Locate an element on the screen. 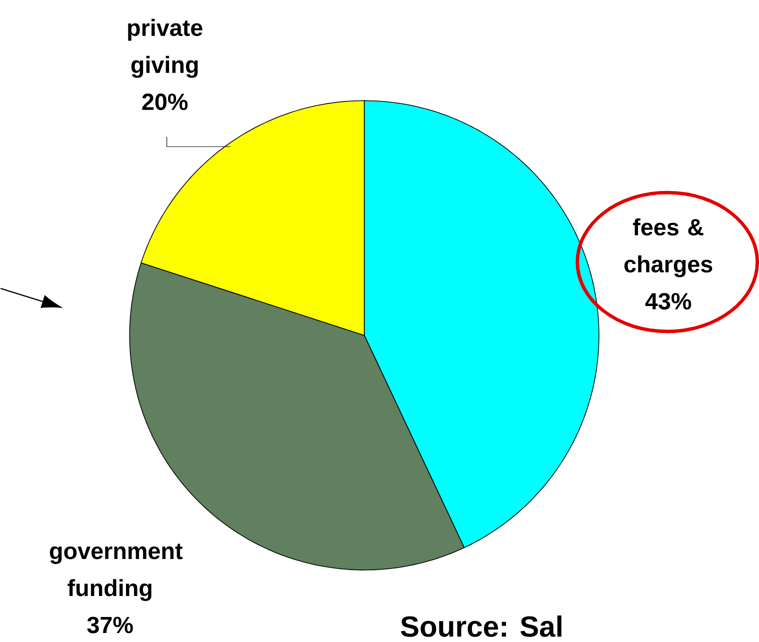  slice-label: private giving is located at coordinates (165, 48).